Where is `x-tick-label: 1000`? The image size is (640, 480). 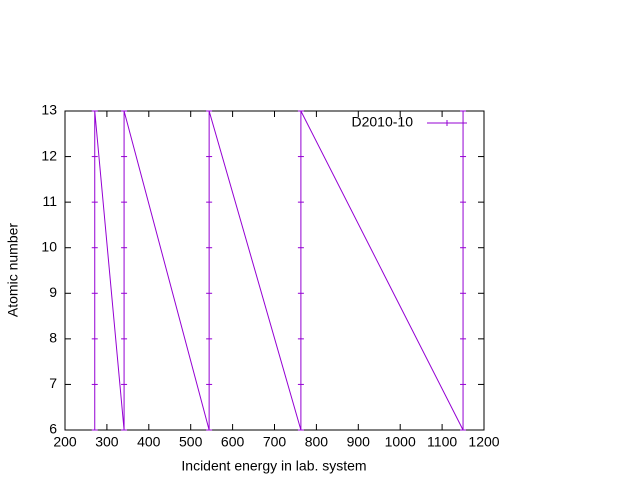
x-tick-label: 1000 is located at coordinates (400, 442).